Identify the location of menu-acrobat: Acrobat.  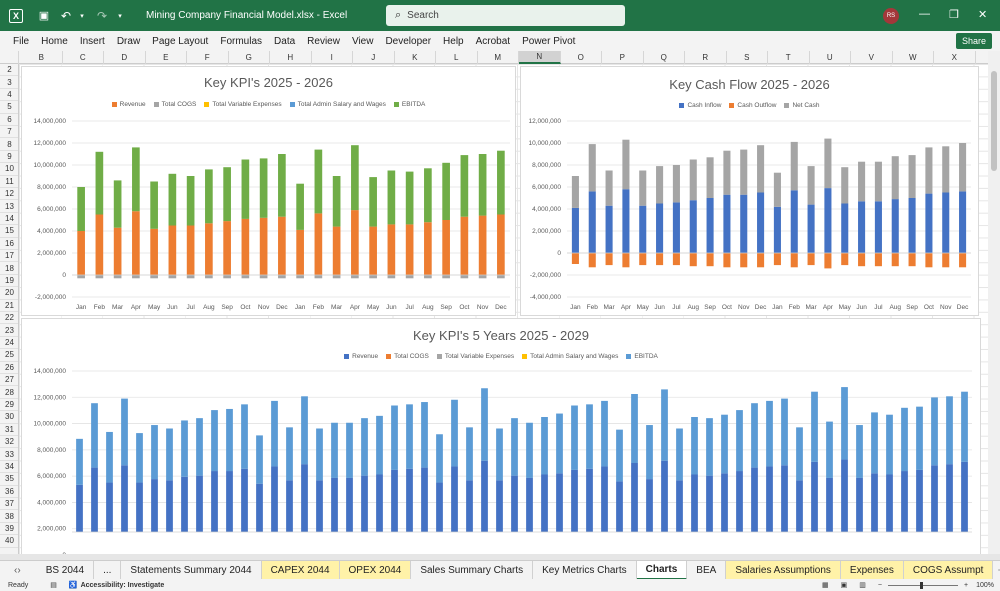
(493, 41).